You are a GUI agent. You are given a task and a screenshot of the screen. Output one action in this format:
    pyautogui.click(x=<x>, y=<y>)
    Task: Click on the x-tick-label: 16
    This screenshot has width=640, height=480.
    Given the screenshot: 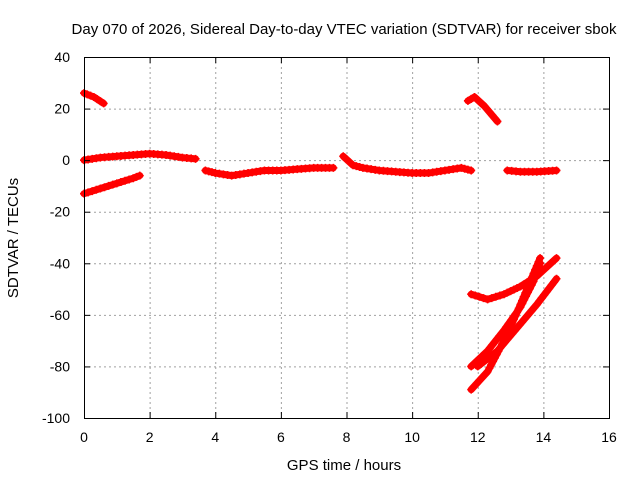 What is the action you would take?
    pyautogui.click(x=609, y=437)
    